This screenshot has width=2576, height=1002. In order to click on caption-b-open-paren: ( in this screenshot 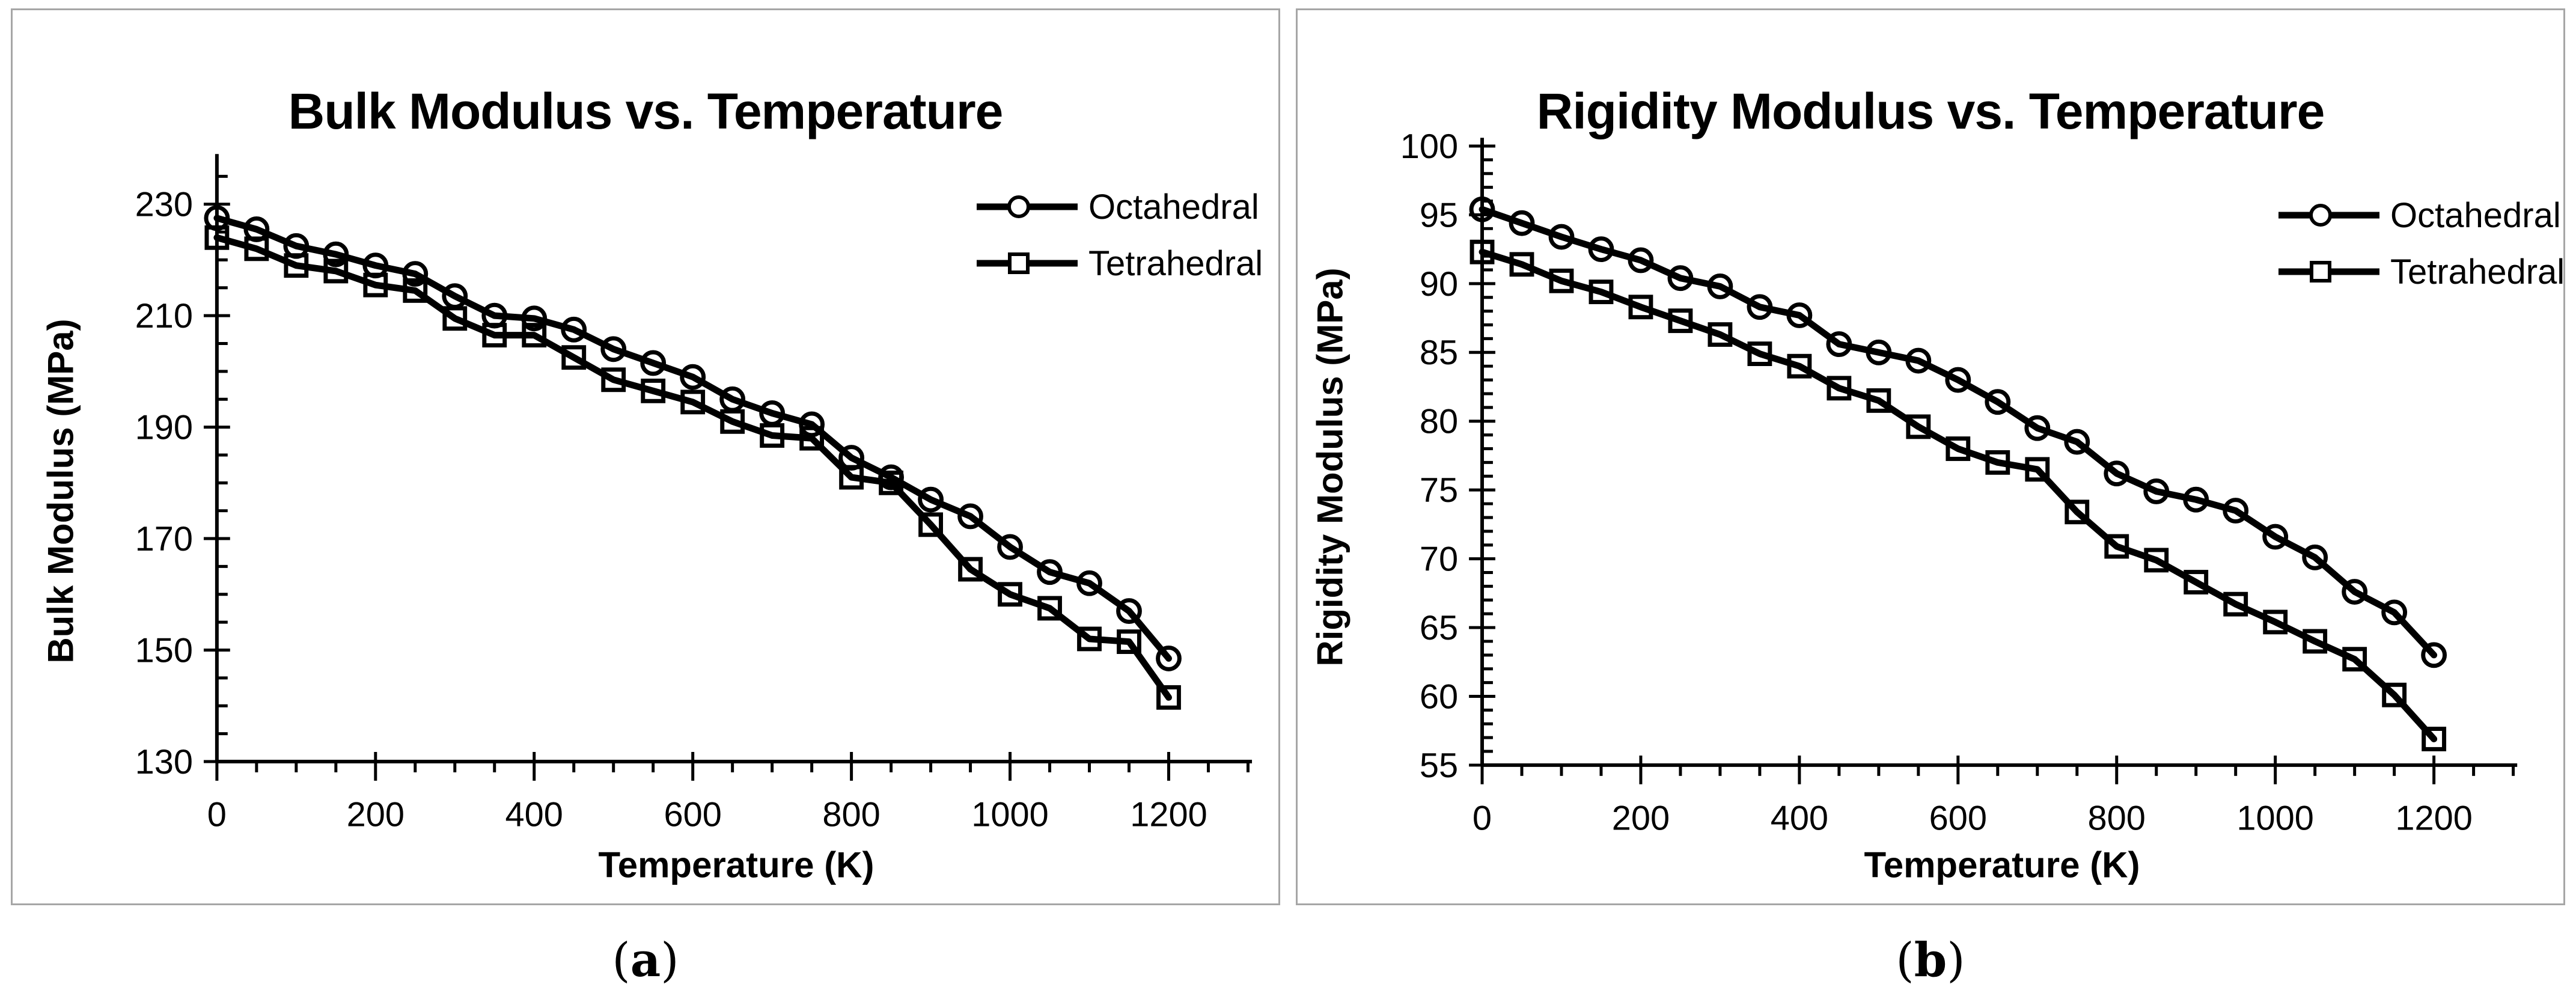, I will do `click(1905, 961)`.